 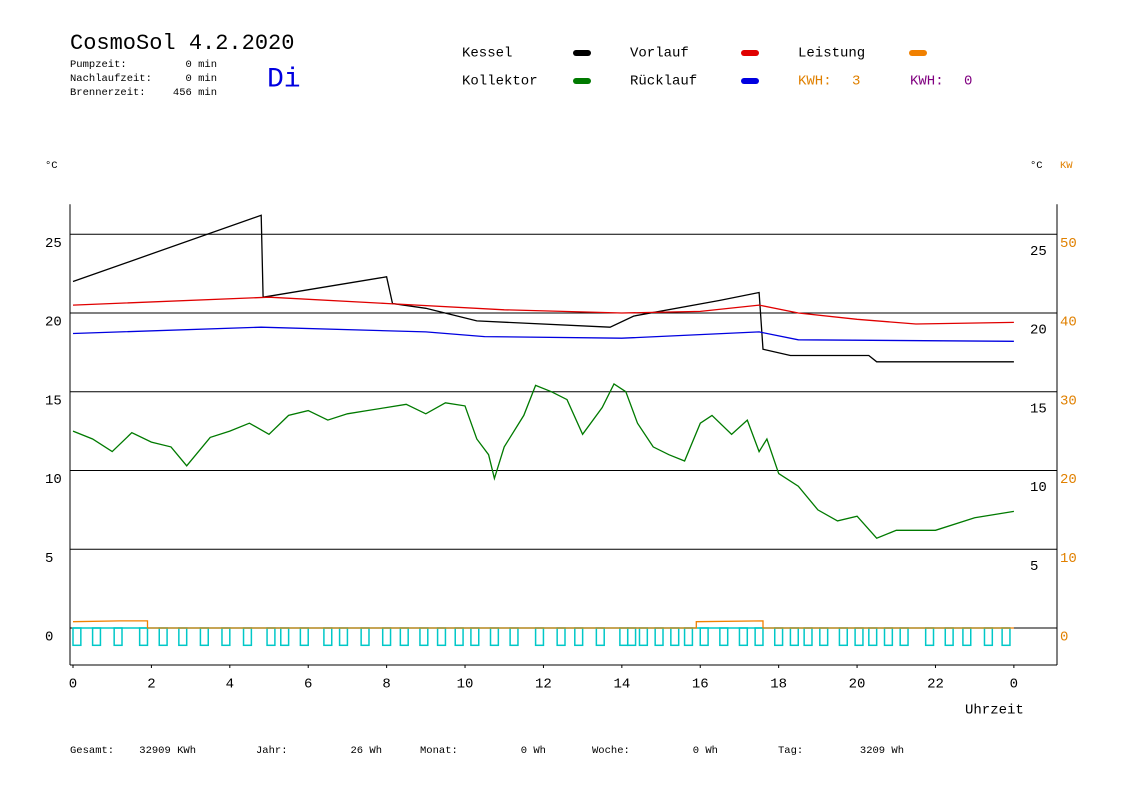 I want to click on y-unit: °C, so click(x=51, y=166).